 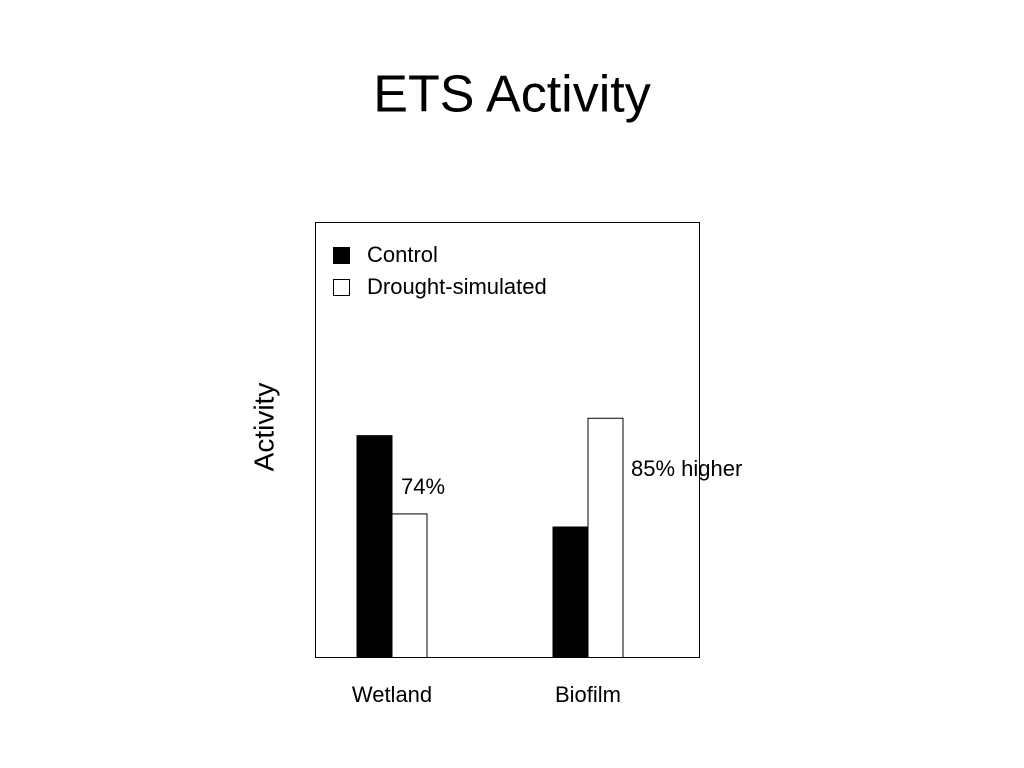 What do you see at coordinates (588, 694) in the screenshot?
I see `x-tick-label: Biofilm` at bounding box center [588, 694].